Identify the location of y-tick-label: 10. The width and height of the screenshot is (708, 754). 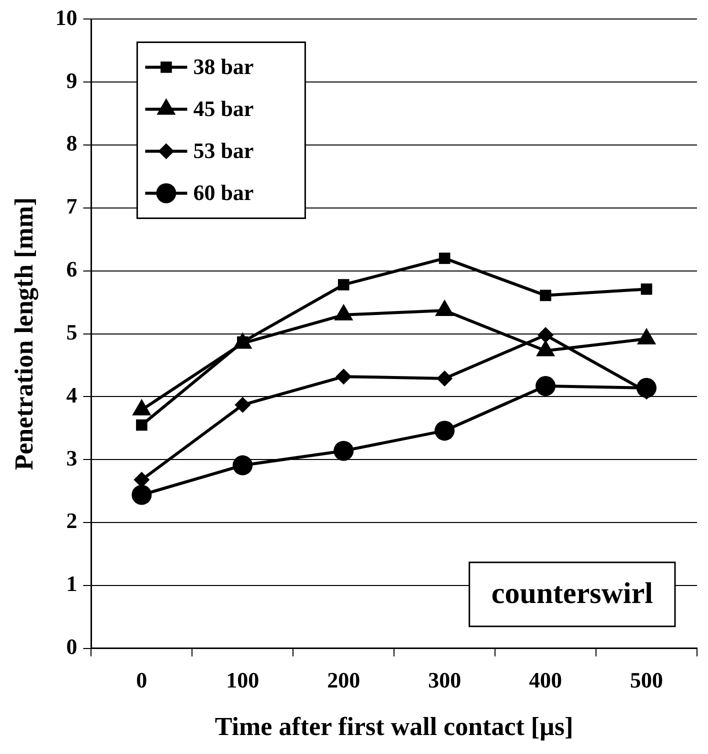
(66, 17).